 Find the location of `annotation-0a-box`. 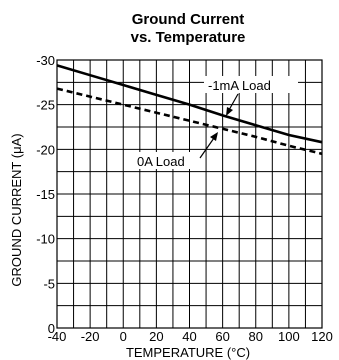

annotation-0a-box is located at coordinates (166, 160).